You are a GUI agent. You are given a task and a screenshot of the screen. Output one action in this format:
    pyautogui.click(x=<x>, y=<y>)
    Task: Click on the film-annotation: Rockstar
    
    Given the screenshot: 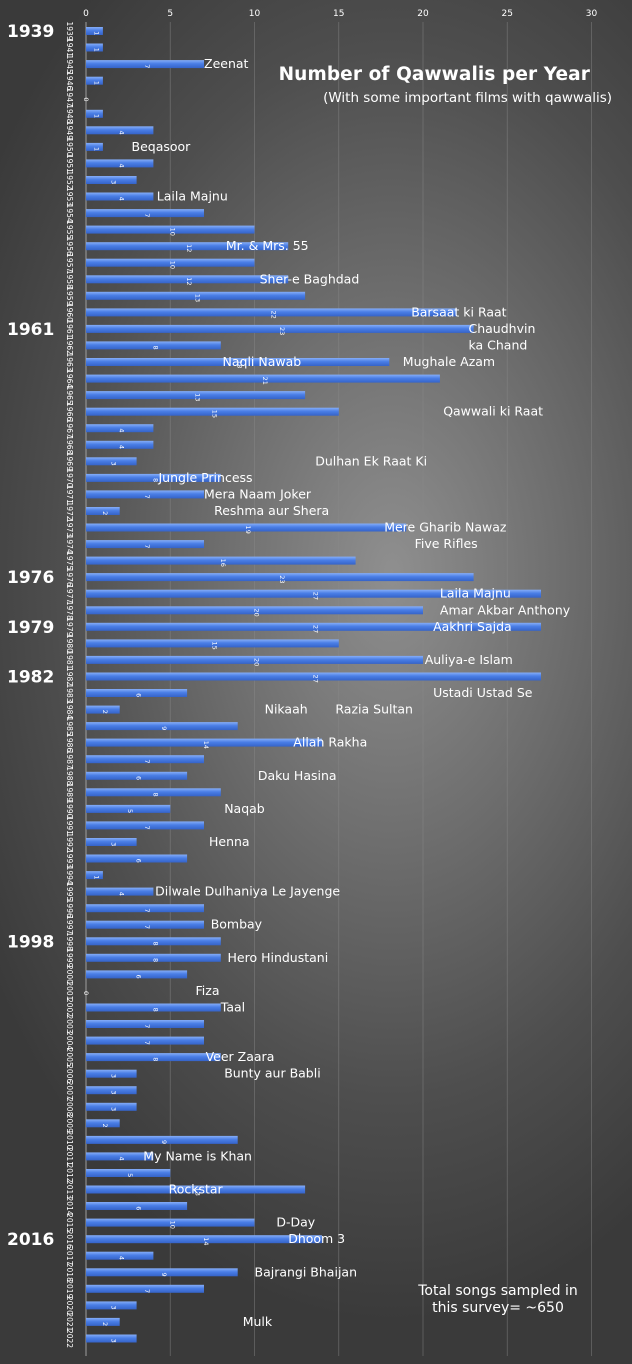 What is the action you would take?
    pyautogui.click(x=196, y=1189)
    